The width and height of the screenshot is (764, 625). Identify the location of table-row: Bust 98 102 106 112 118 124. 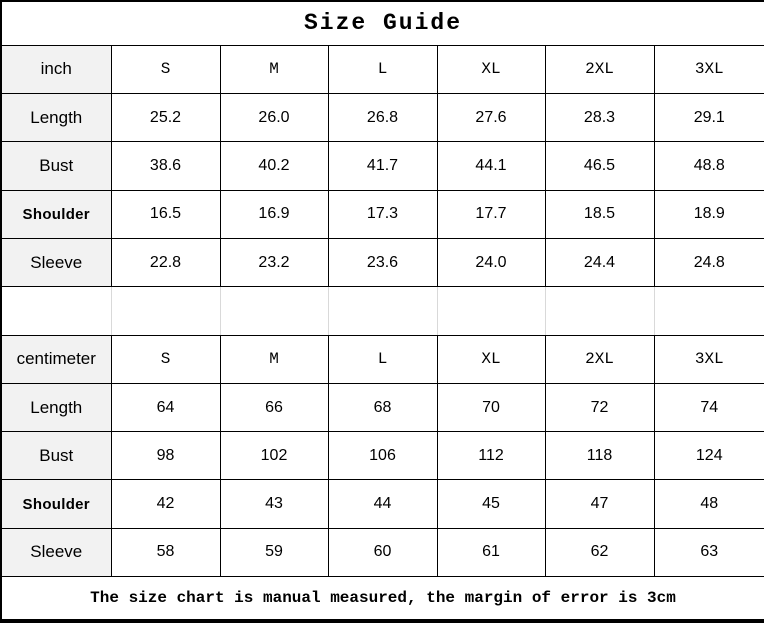
(382, 456).